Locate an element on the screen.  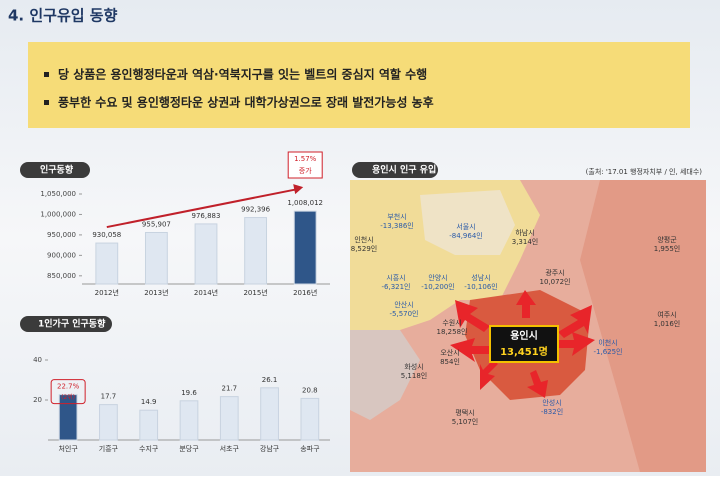
data-label: 14.9 is located at coordinates (149, 402).